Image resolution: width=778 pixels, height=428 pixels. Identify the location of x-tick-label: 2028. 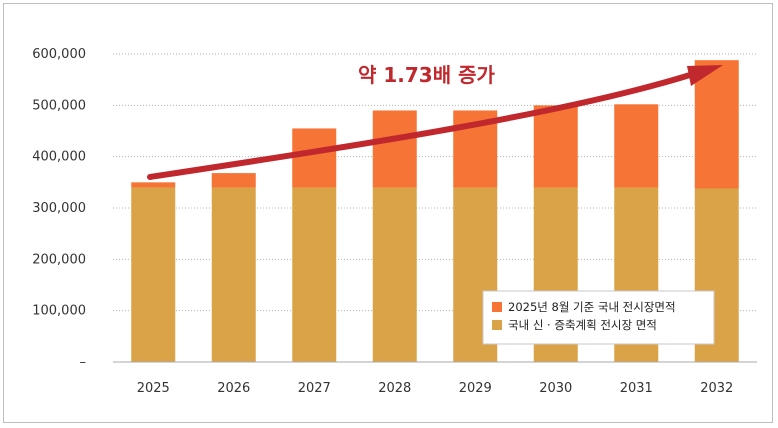
(394, 388).